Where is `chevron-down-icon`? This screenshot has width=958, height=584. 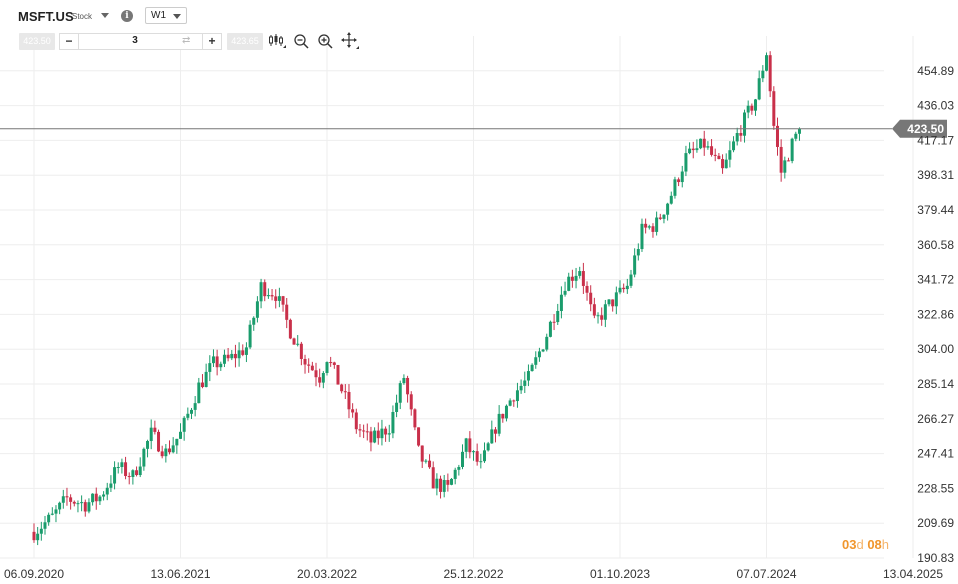
chevron-down-icon is located at coordinates (177, 16).